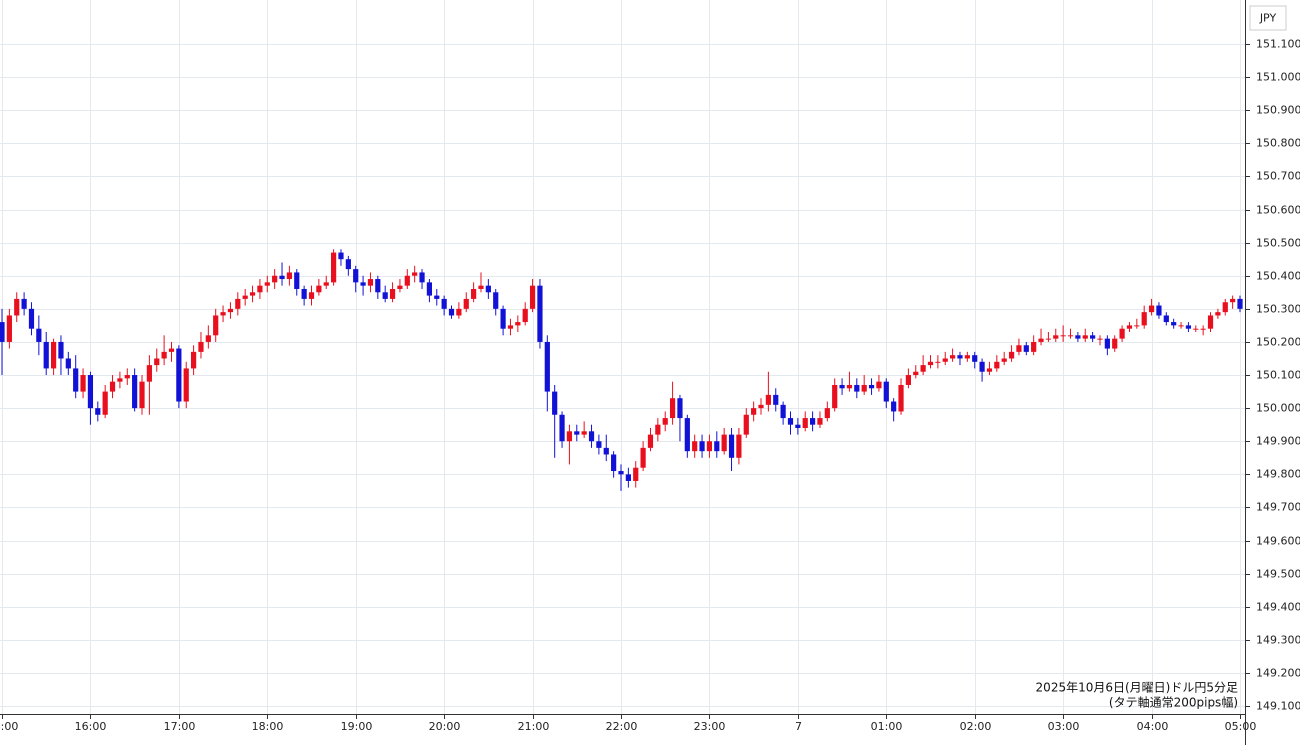 Image resolution: width=1300 pixels, height=749 pixels. I want to click on y-tick-label: 149.700, so click(1278, 507).